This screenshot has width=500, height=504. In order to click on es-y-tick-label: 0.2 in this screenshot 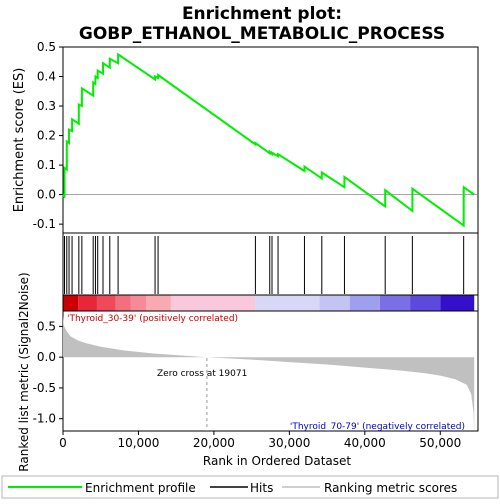, I will do `click(46, 136)`.